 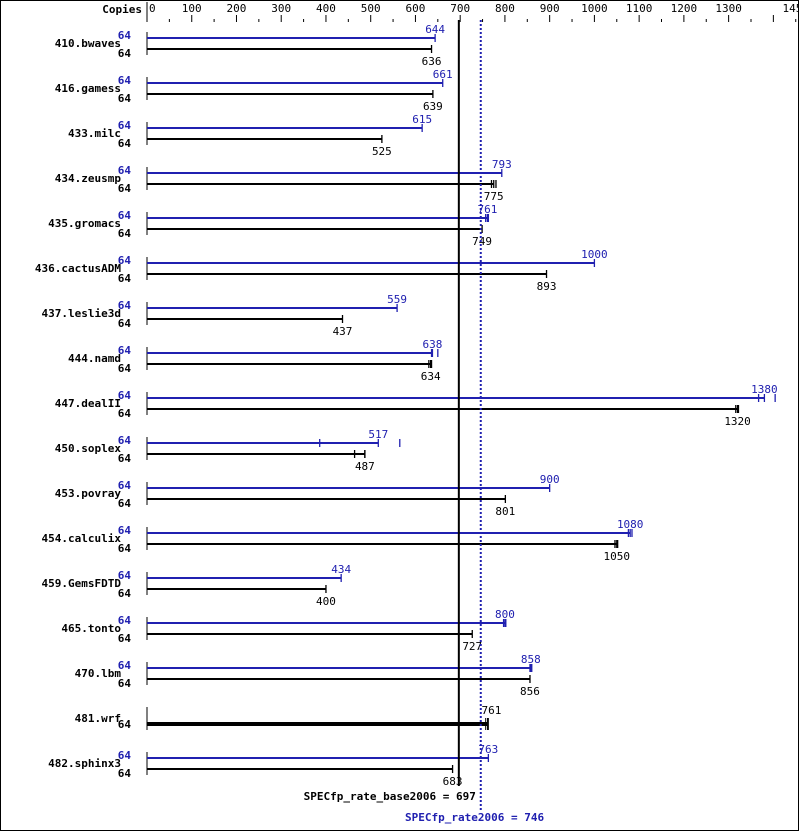 What do you see at coordinates (341, 569) in the screenshot?
I see `peak-value-label: 434` at bounding box center [341, 569].